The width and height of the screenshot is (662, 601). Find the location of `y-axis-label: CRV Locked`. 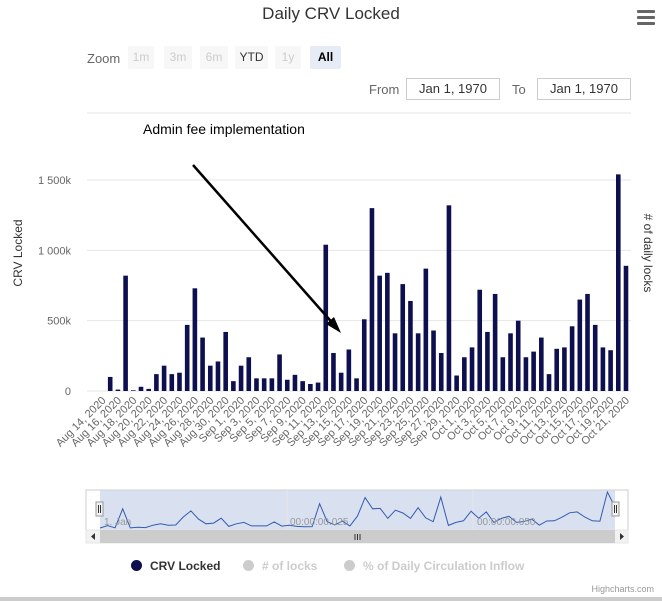

y-axis-label: CRV Locked is located at coordinates (18, 252).